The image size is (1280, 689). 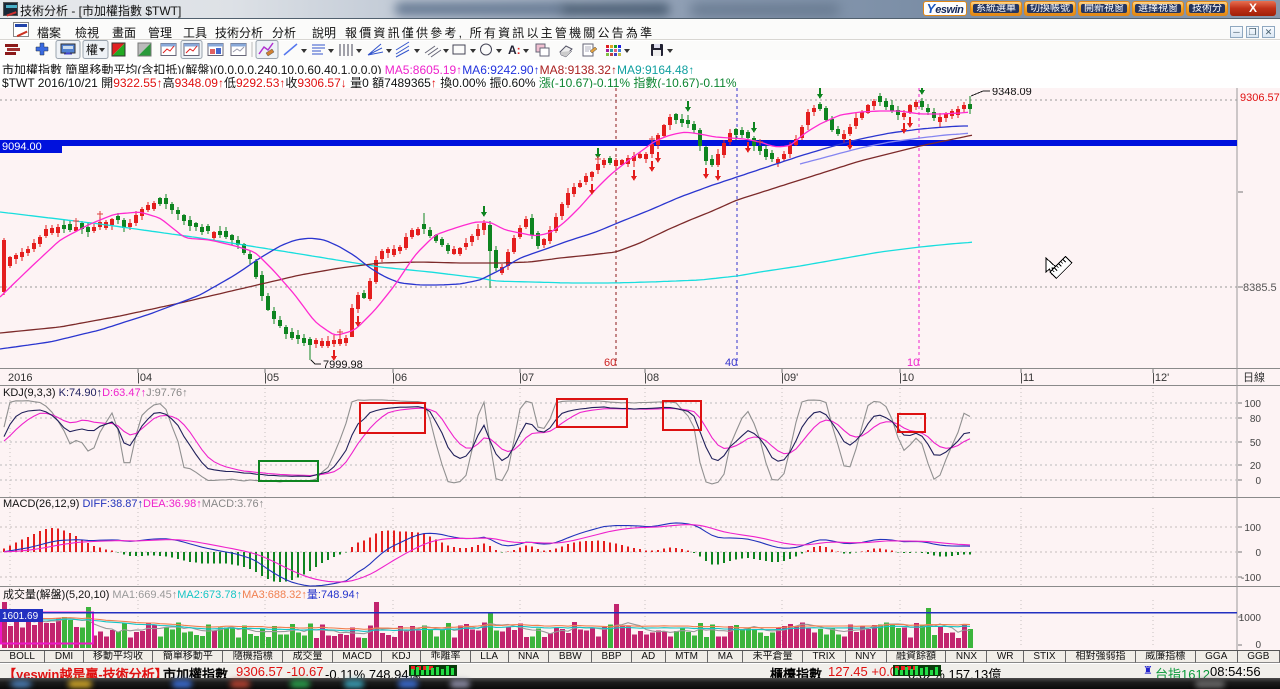 What do you see at coordinates (1251, 578) in the screenshot?
I see `svg-text: -100` at bounding box center [1251, 578].